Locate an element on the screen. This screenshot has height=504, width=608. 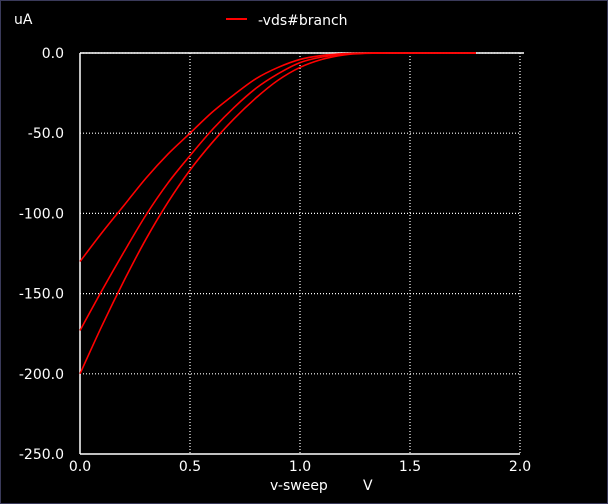
x-tick-label: 1.0 is located at coordinates (300, 467).